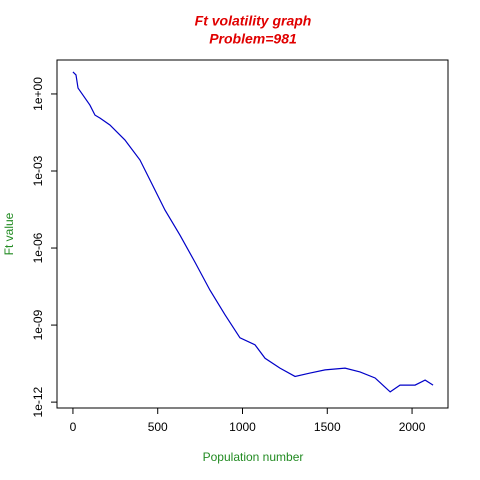 Image resolution: width=480 pixels, height=480 pixels. What do you see at coordinates (327, 427) in the screenshot?
I see `x-tick-label: 1500` at bounding box center [327, 427].